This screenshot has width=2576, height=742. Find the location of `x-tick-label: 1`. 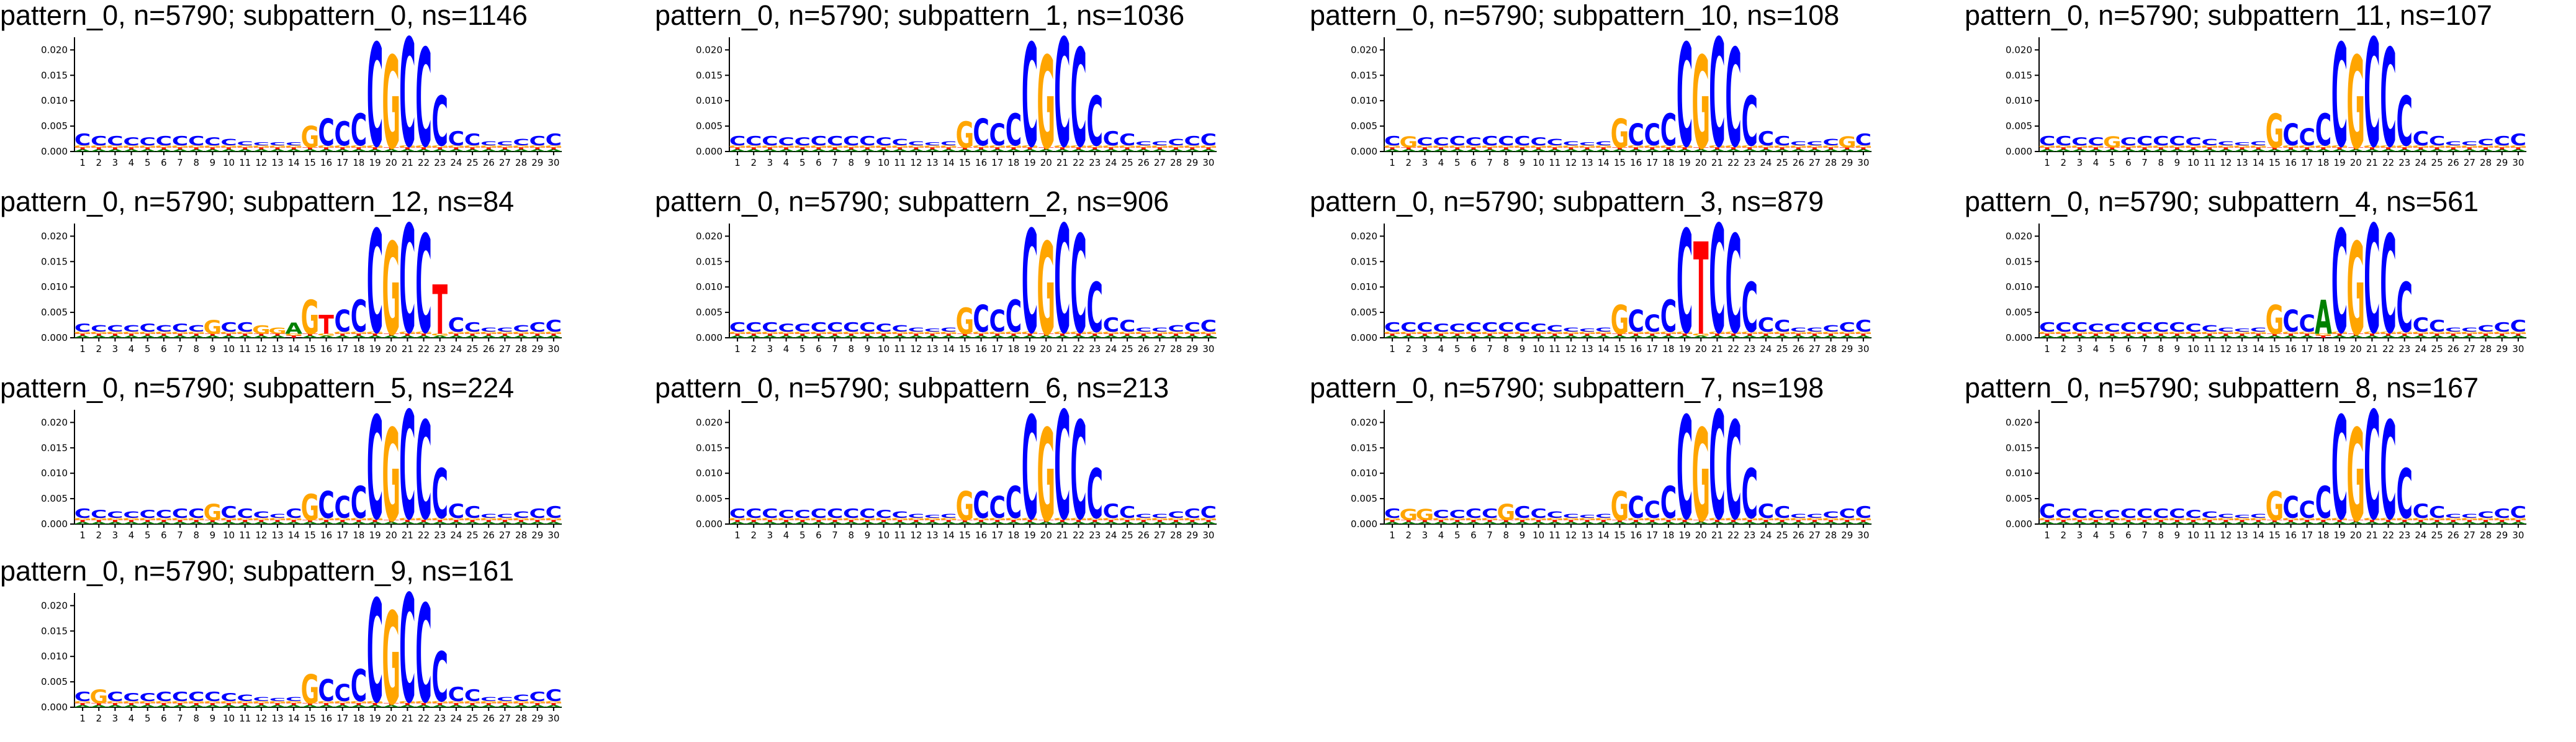

x-tick-label: 1 is located at coordinates (2047, 349).